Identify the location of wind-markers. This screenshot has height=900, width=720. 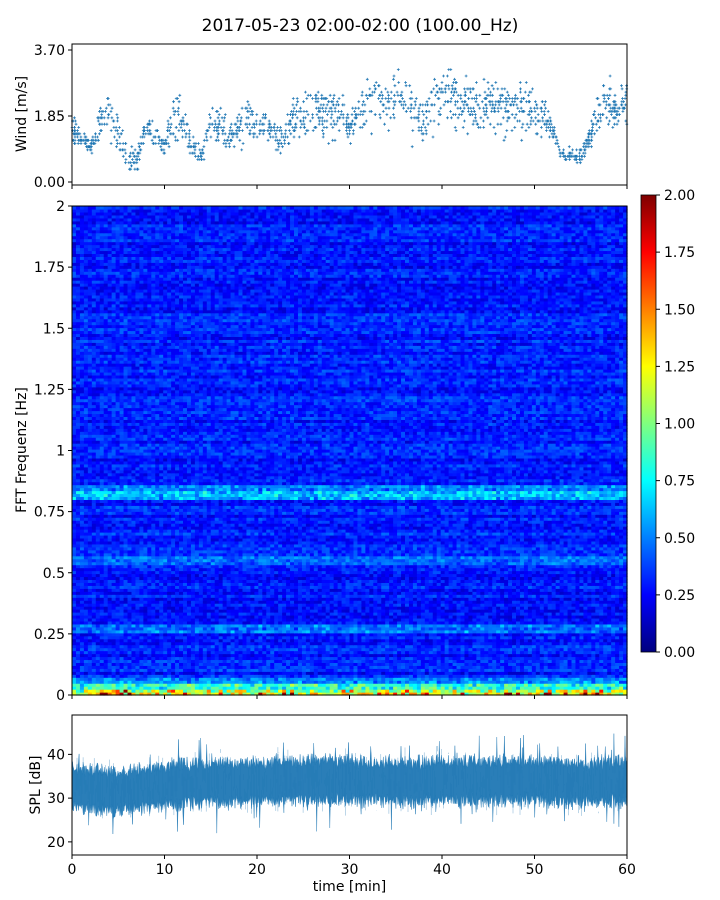
(350, 119).